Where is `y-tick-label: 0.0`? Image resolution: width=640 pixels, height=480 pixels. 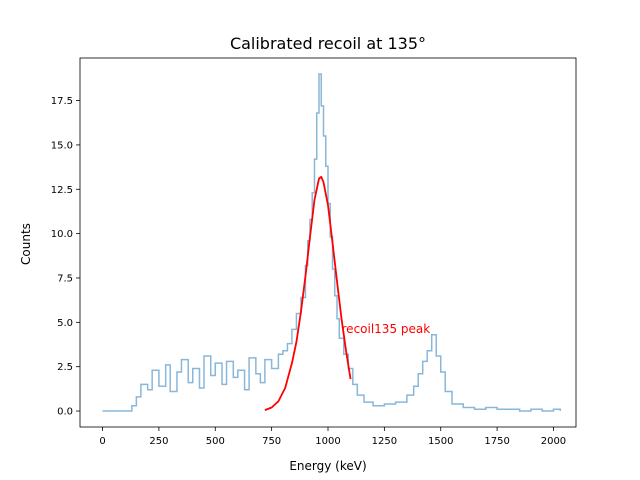 y-tick-label: 0.0 is located at coordinates (65, 412).